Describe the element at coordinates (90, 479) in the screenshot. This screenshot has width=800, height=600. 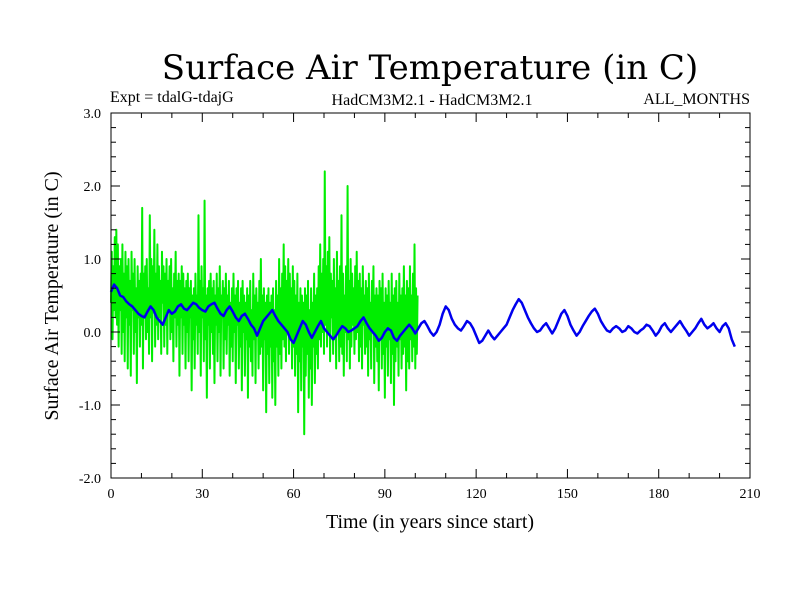
I see `y-tick-label: -2.0` at that location.